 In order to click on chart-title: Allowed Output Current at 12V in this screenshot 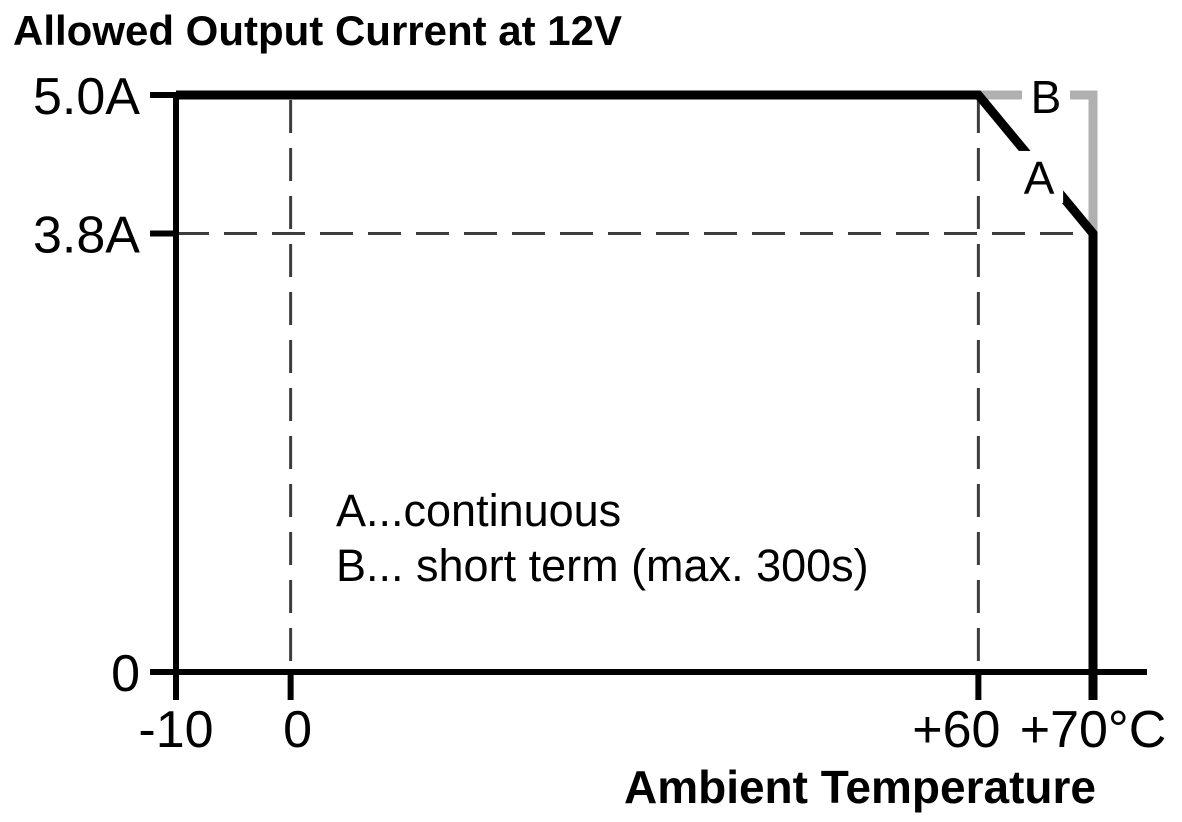, I will do `click(317, 30)`.